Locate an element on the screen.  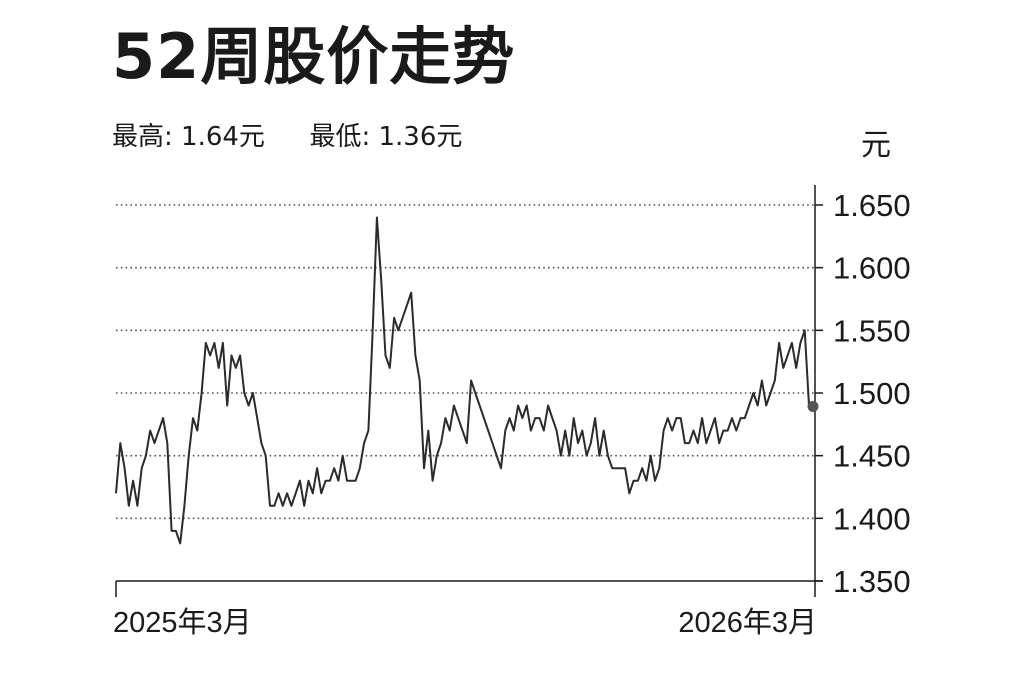
price-range-summary: 最高: 1.64元 最低: 1.36元 is located at coordinates (287, 137).